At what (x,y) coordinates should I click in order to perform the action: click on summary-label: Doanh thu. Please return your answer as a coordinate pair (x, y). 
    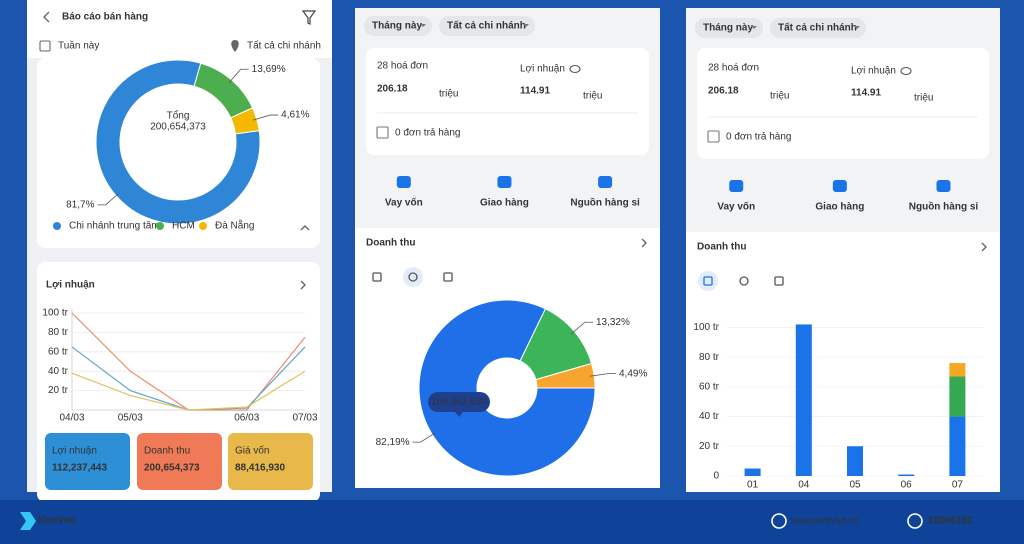
    Looking at the image, I should click on (167, 451).